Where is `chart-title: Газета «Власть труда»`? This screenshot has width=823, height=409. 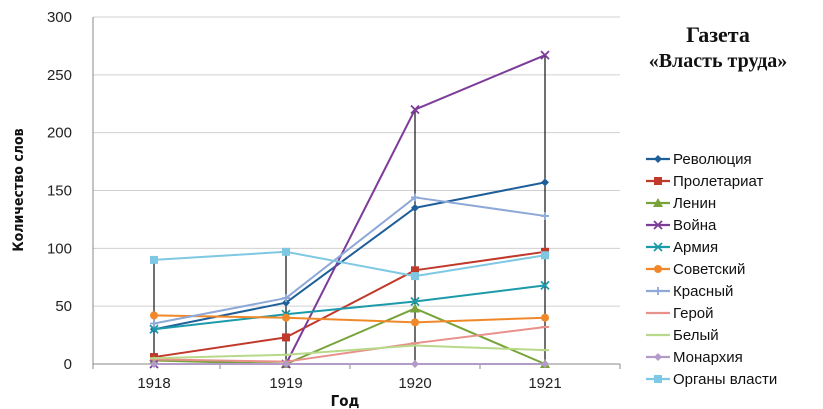
chart-title: Газета «Власть труда» is located at coordinates (717, 48).